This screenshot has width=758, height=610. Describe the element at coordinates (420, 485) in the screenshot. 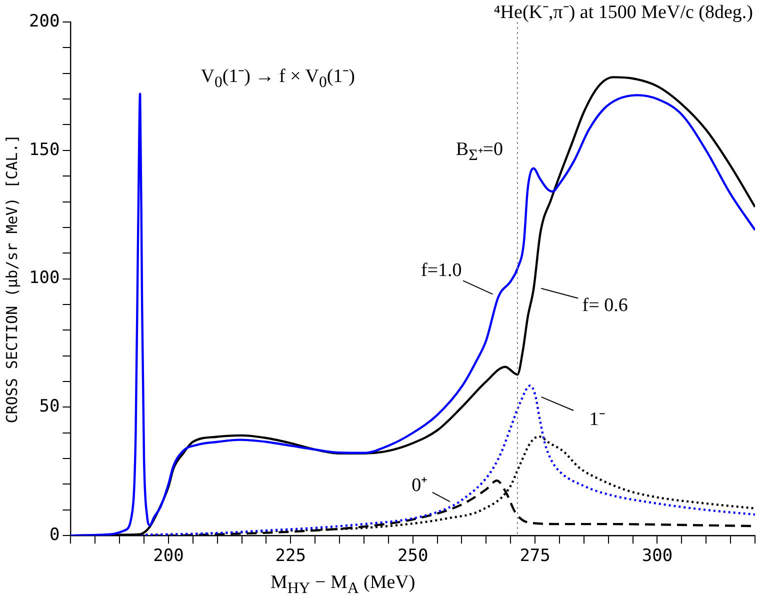

I see `annotation: 0⁺` at that location.